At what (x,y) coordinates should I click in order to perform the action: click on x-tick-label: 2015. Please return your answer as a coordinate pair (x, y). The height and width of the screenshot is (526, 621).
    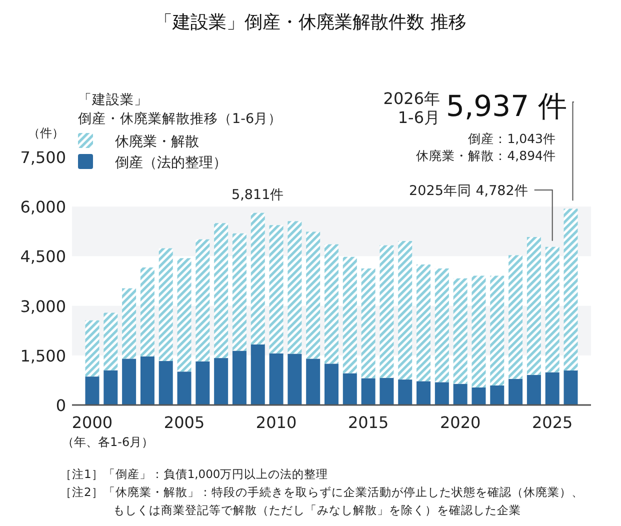
    Looking at the image, I should click on (368, 422).